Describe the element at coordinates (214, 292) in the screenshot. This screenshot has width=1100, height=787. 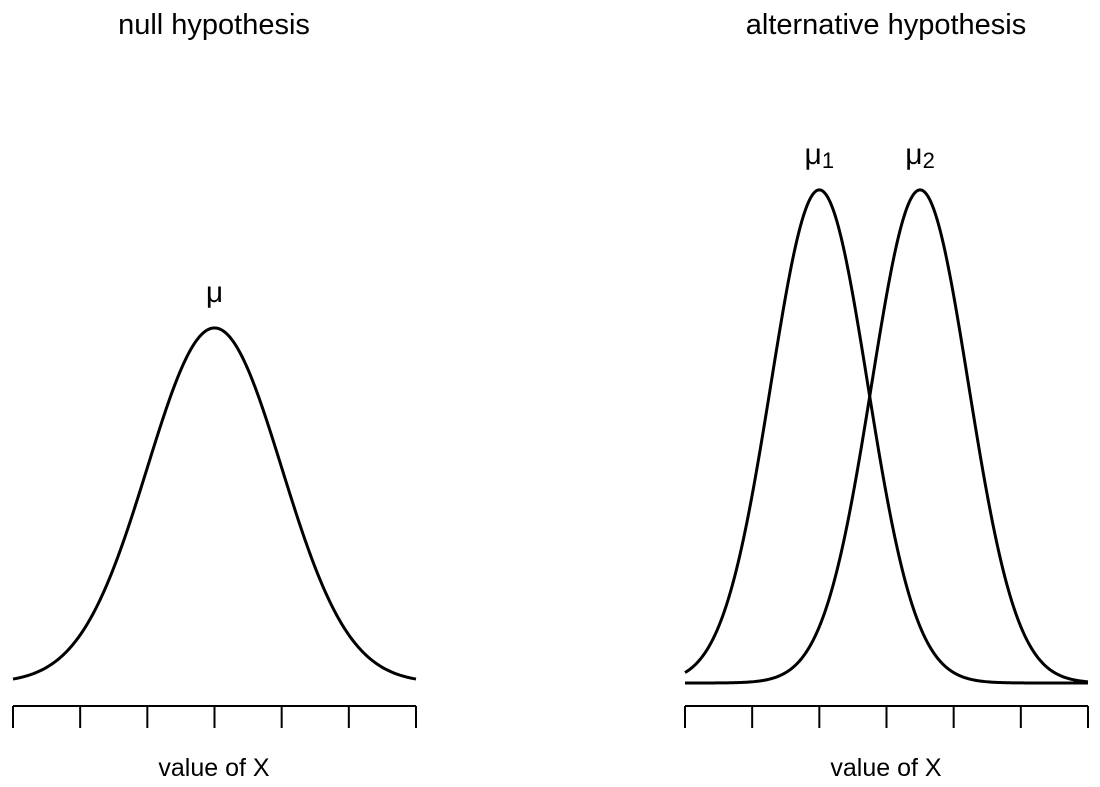
I see `mean-label: μ` at that location.